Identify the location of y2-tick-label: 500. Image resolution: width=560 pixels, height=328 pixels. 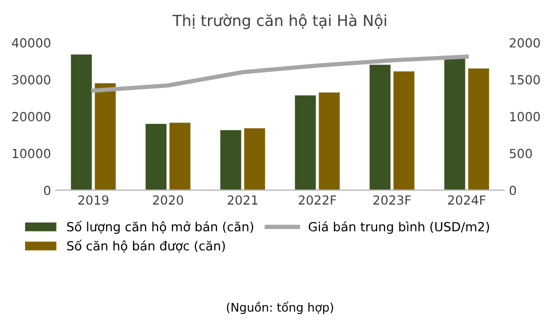
(521, 153).